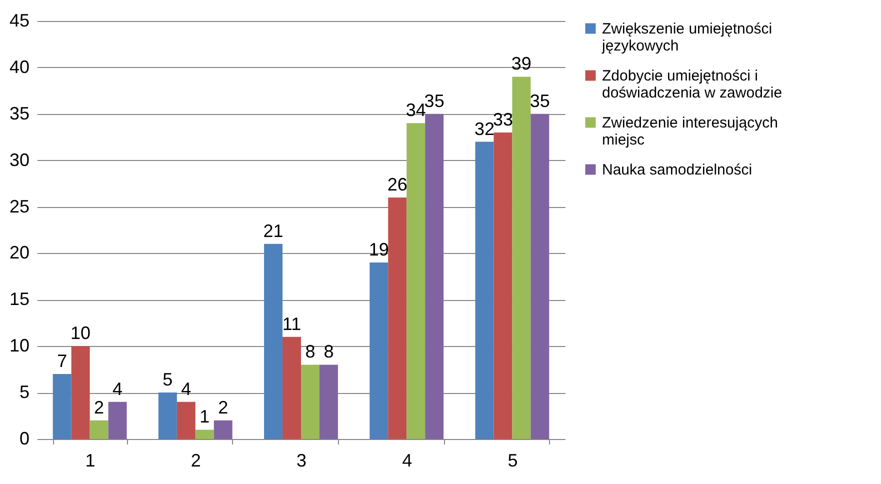 The height and width of the screenshot is (484, 881). I want to click on data-label: 32, so click(484, 128).